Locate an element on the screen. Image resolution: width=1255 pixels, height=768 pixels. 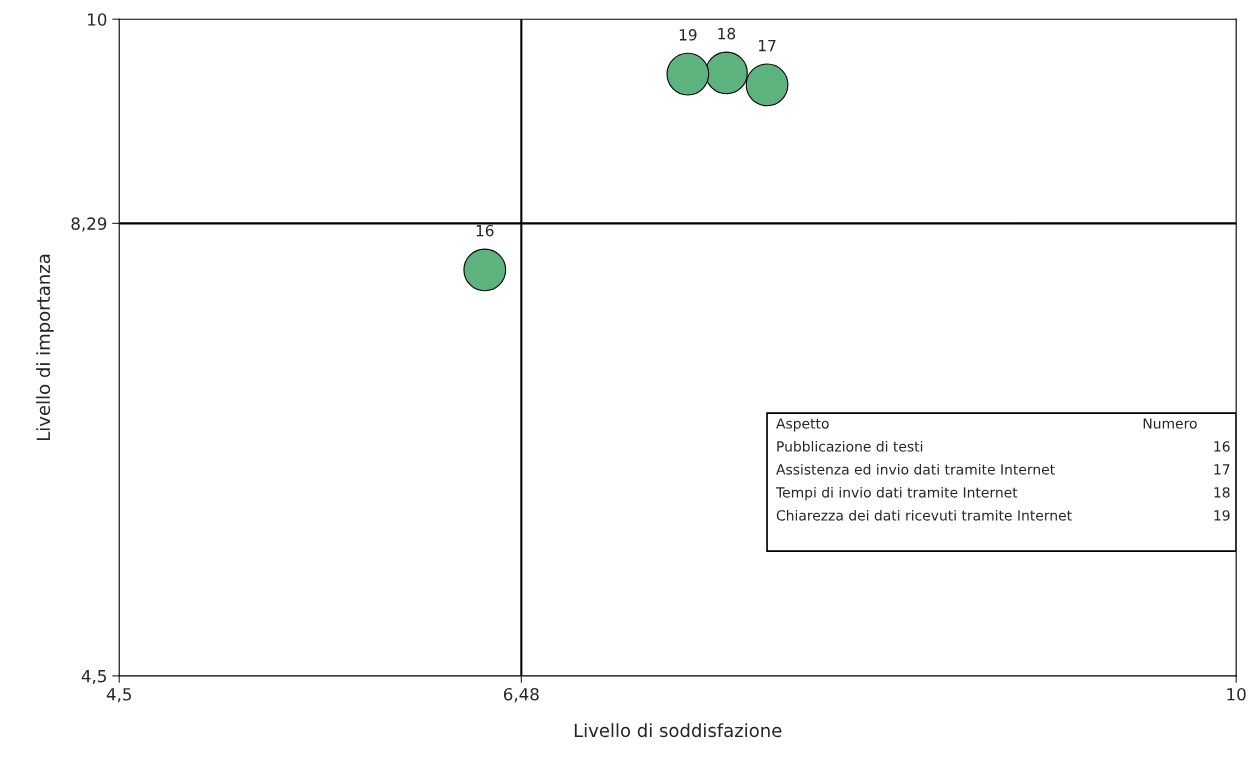
annotation: Assistenza ed invio dati tramite Internet is located at coordinates (915, 469).